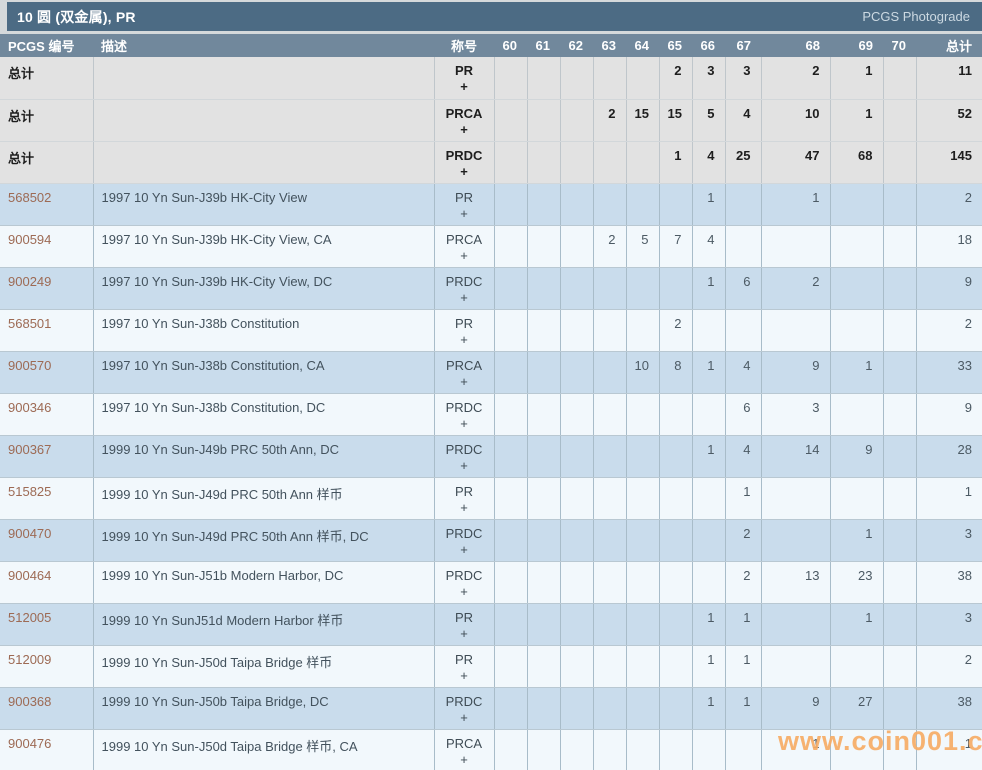 The width and height of the screenshot is (982, 770). Describe the element at coordinates (30, 197) in the screenshot. I see `pcgs-number-link: 568502` at that location.